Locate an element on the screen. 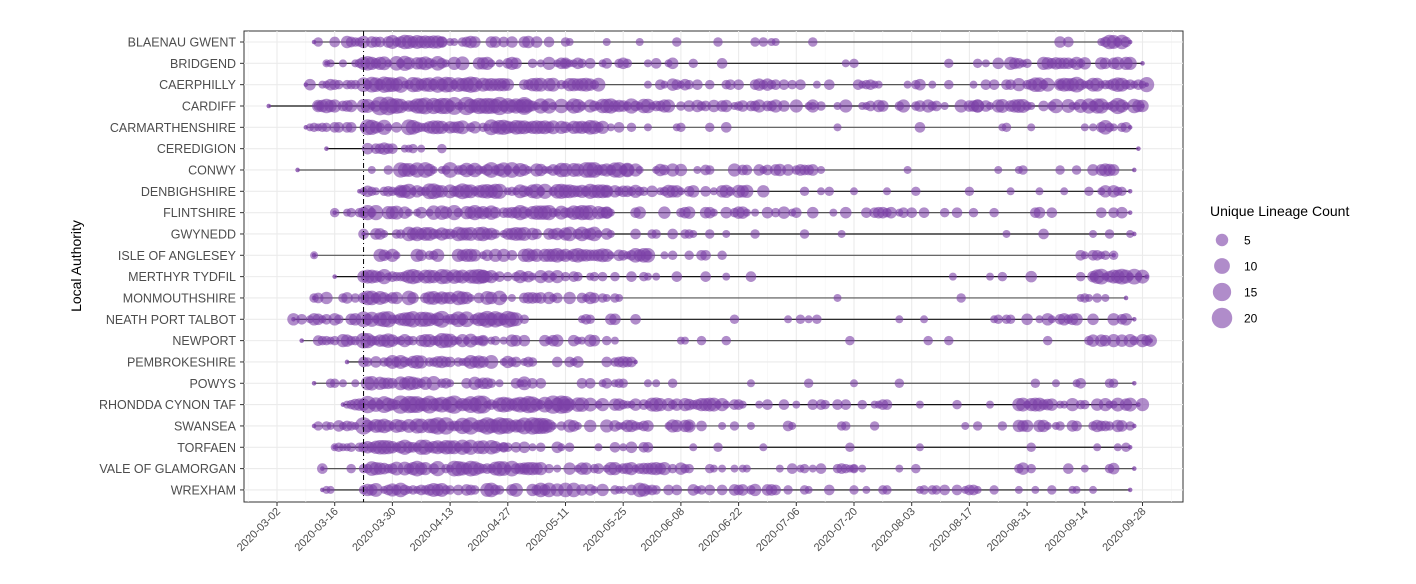  y-tick-label: DENBIGHSHIRE is located at coordinates (188, 192).